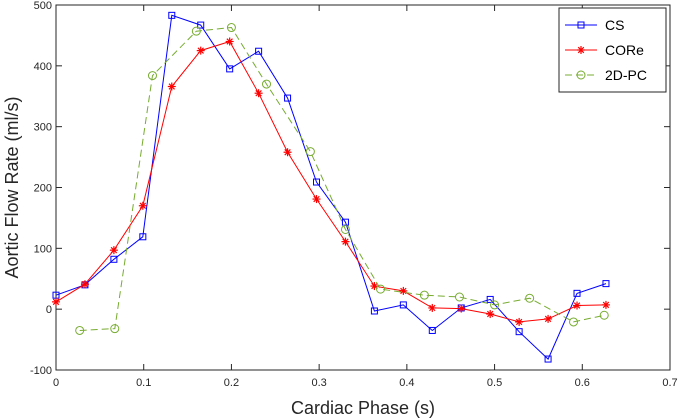 The height and width of the screenshot is (420, 686). I want to click on legend-item: CORe, so click(604, 50).